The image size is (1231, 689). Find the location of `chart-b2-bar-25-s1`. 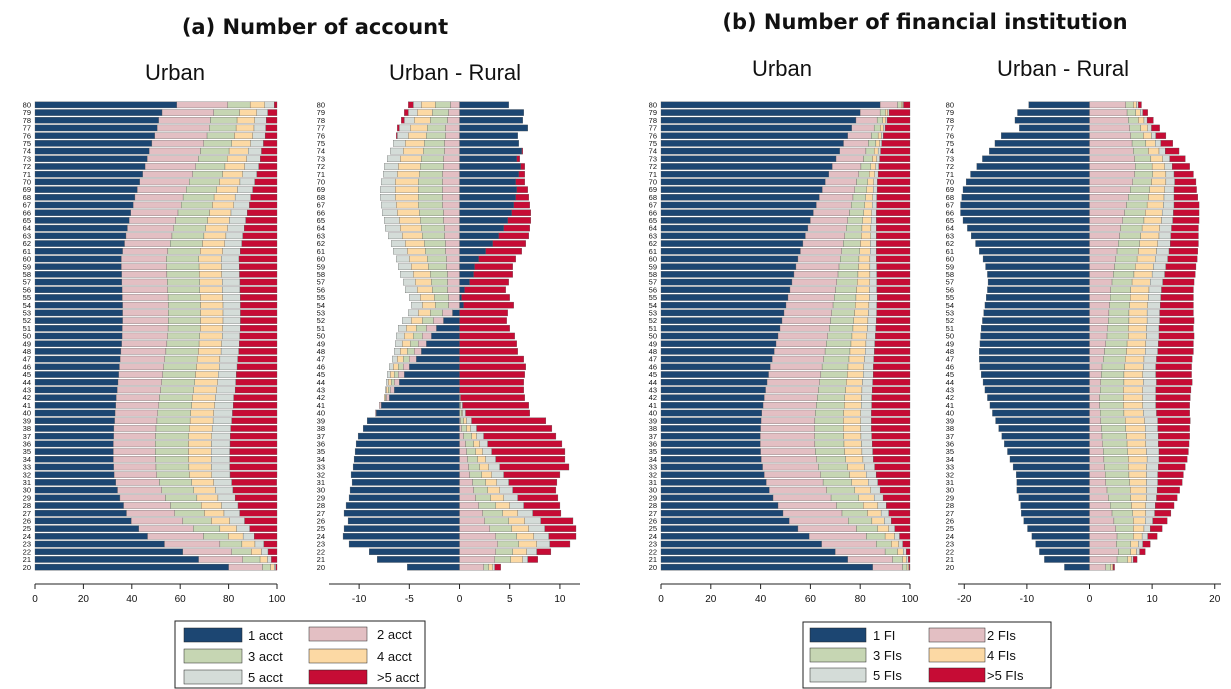

chart-b2-bar-25-s1 is located at coordinates (1058, 528).